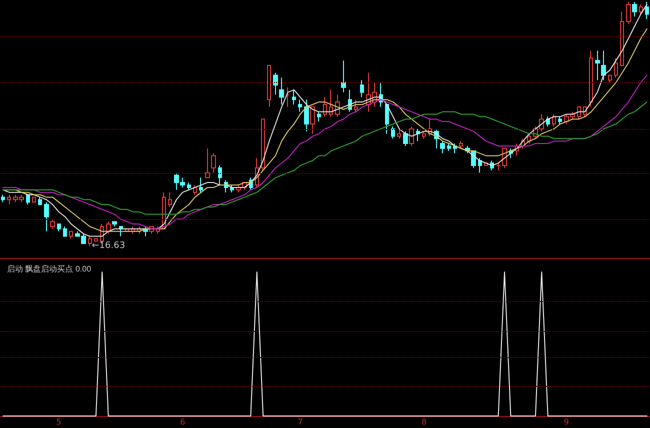 The image size is (650, 428). I want to click on x-tick-label: 8, so click(424, 422).